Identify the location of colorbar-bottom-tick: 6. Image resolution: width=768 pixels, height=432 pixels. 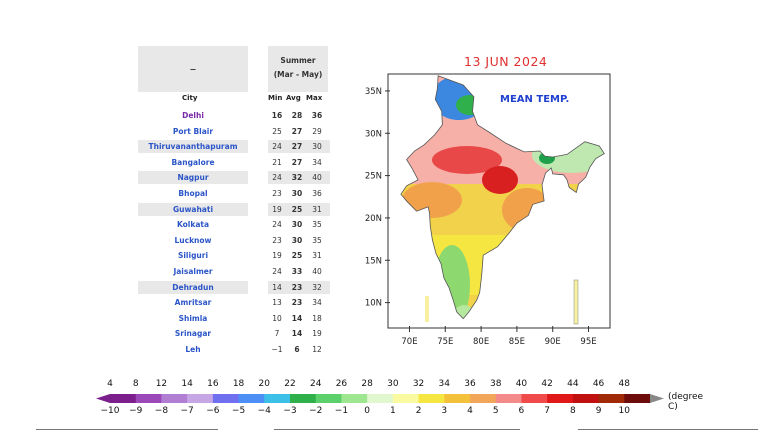
(521, 411).